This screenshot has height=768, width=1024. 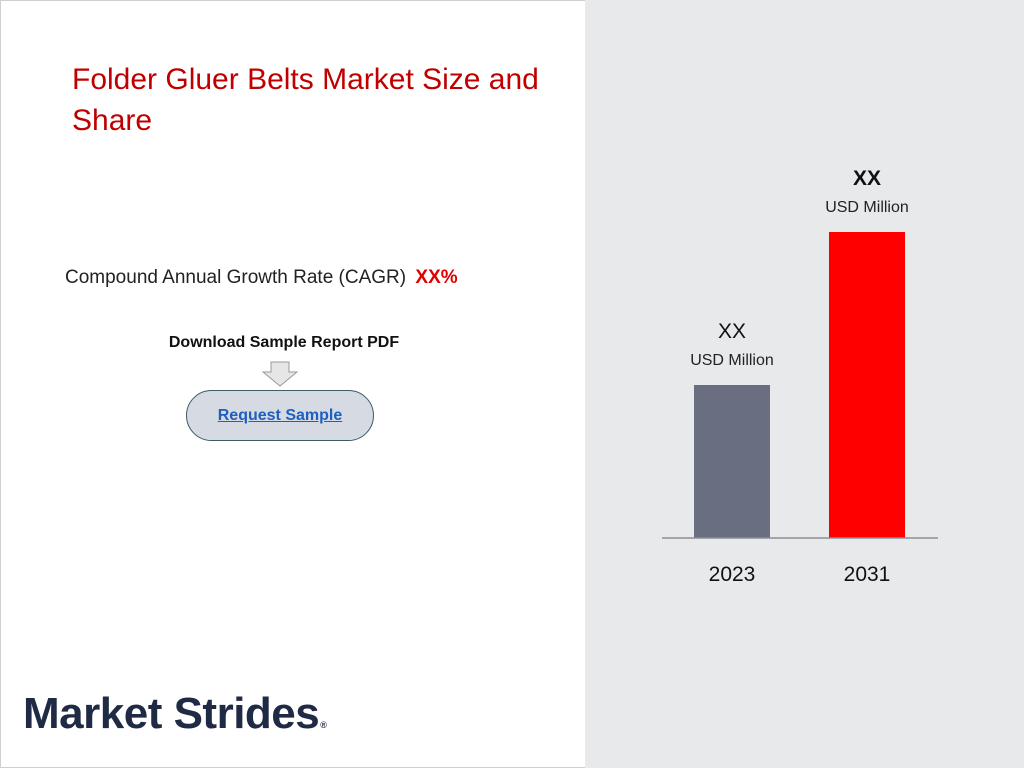 I want to click on x-tick-label-2031: 2031, so click(x=867, y=574).